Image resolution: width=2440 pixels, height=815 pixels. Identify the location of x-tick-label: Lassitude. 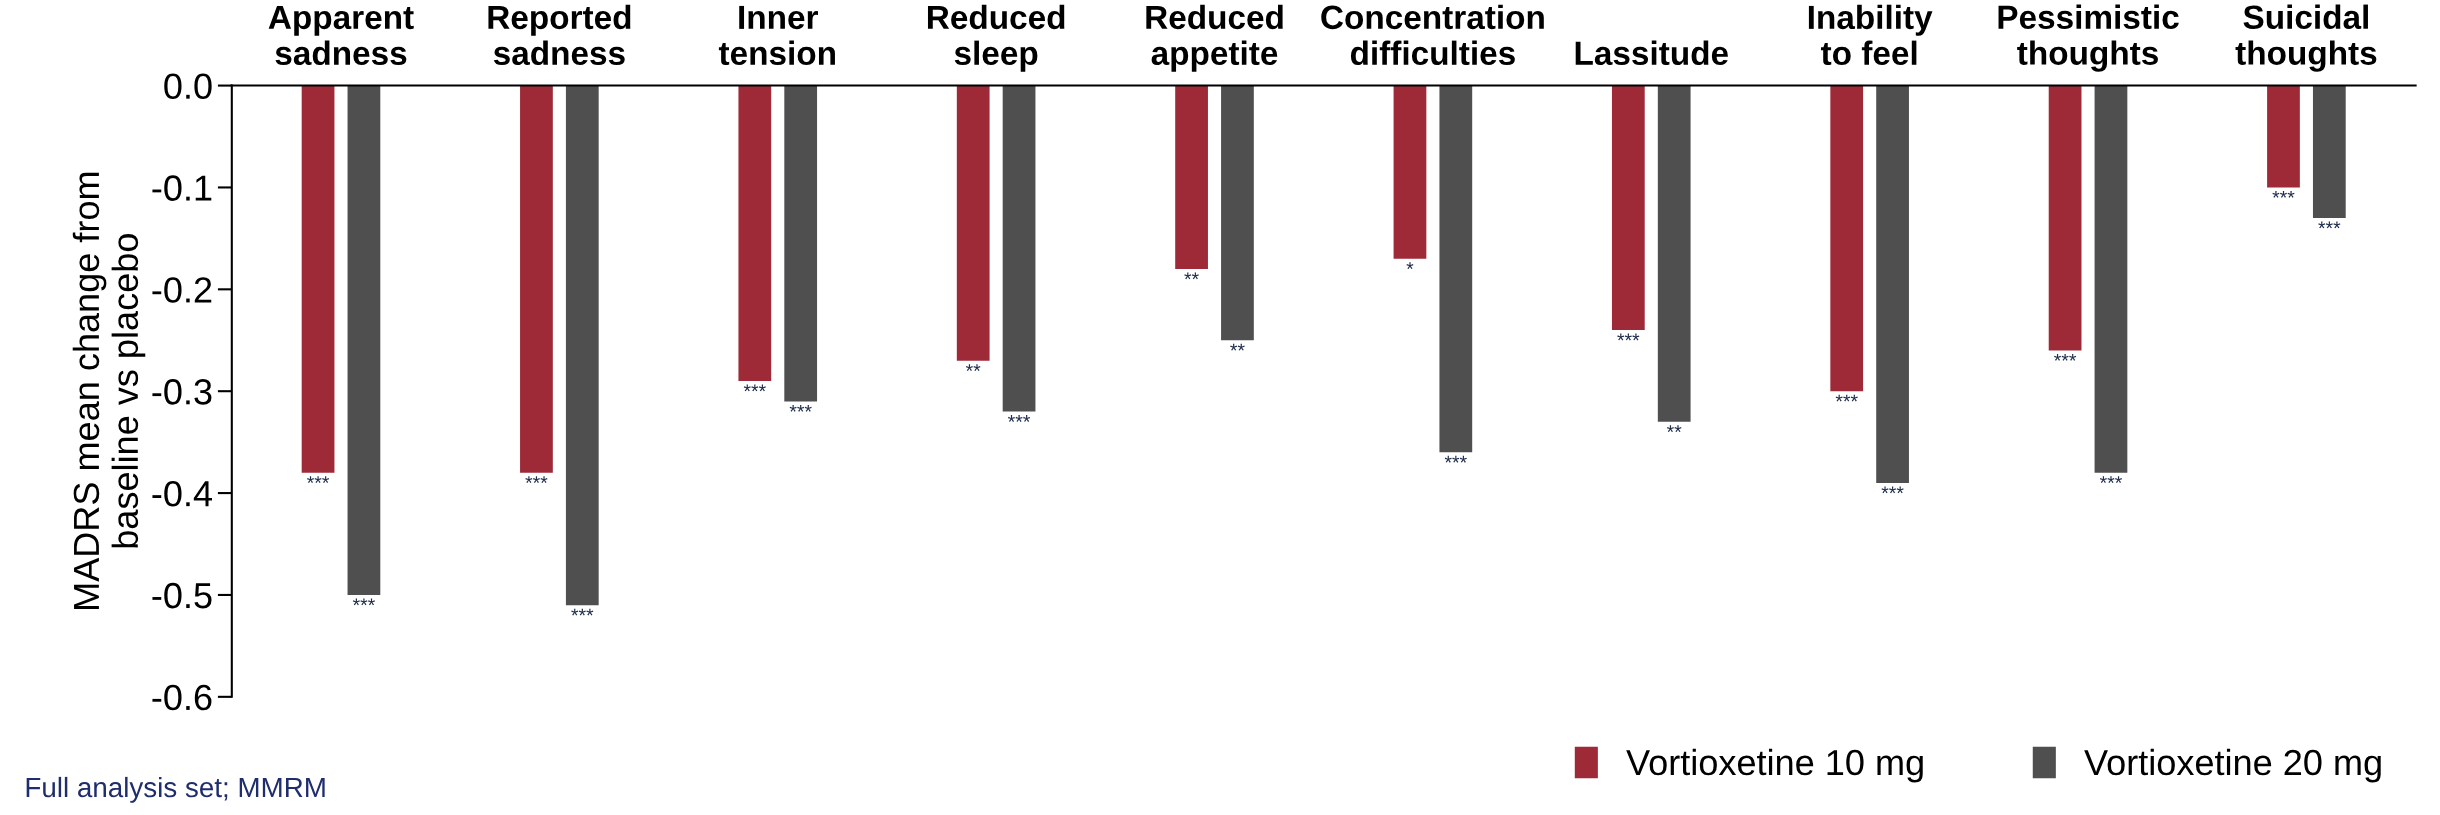
(1651, 53).